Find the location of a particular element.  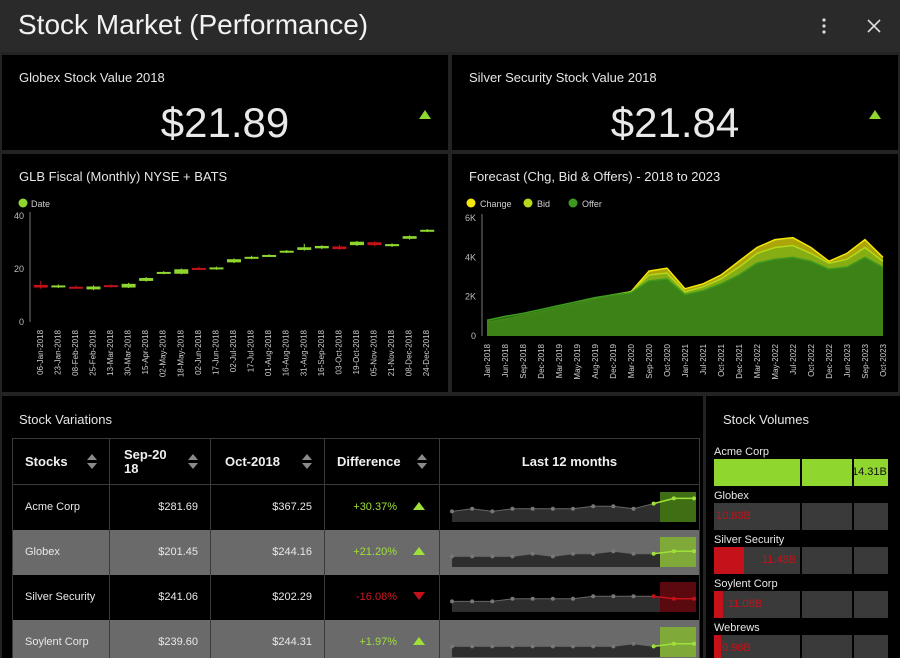

column-header-difference: Difference is located at coordinates (382, 461).